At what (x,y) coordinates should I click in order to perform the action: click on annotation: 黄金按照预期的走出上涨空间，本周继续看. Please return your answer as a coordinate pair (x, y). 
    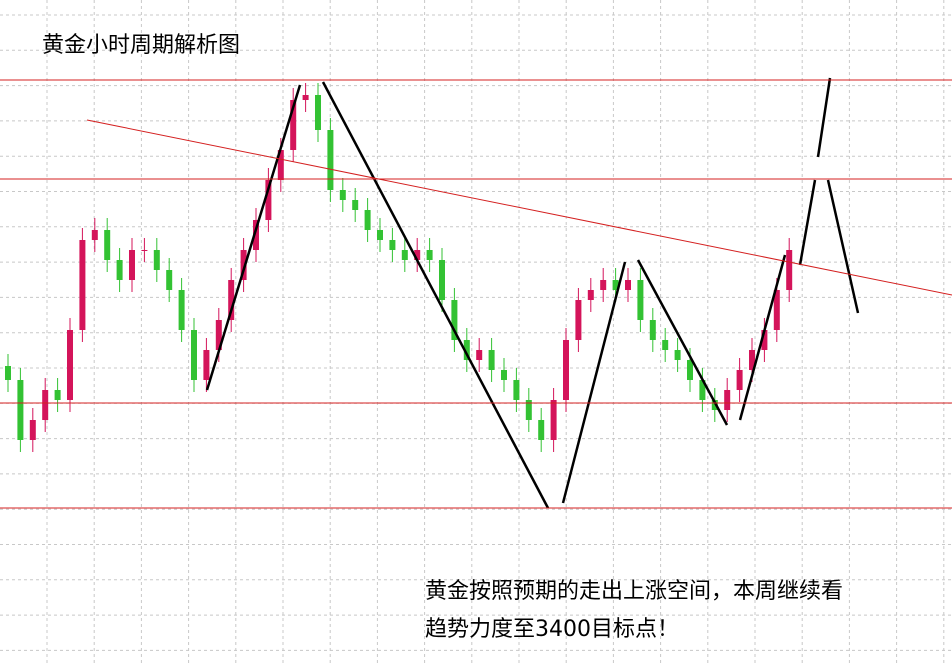
    Looking at the image, I should click on (634, 591).